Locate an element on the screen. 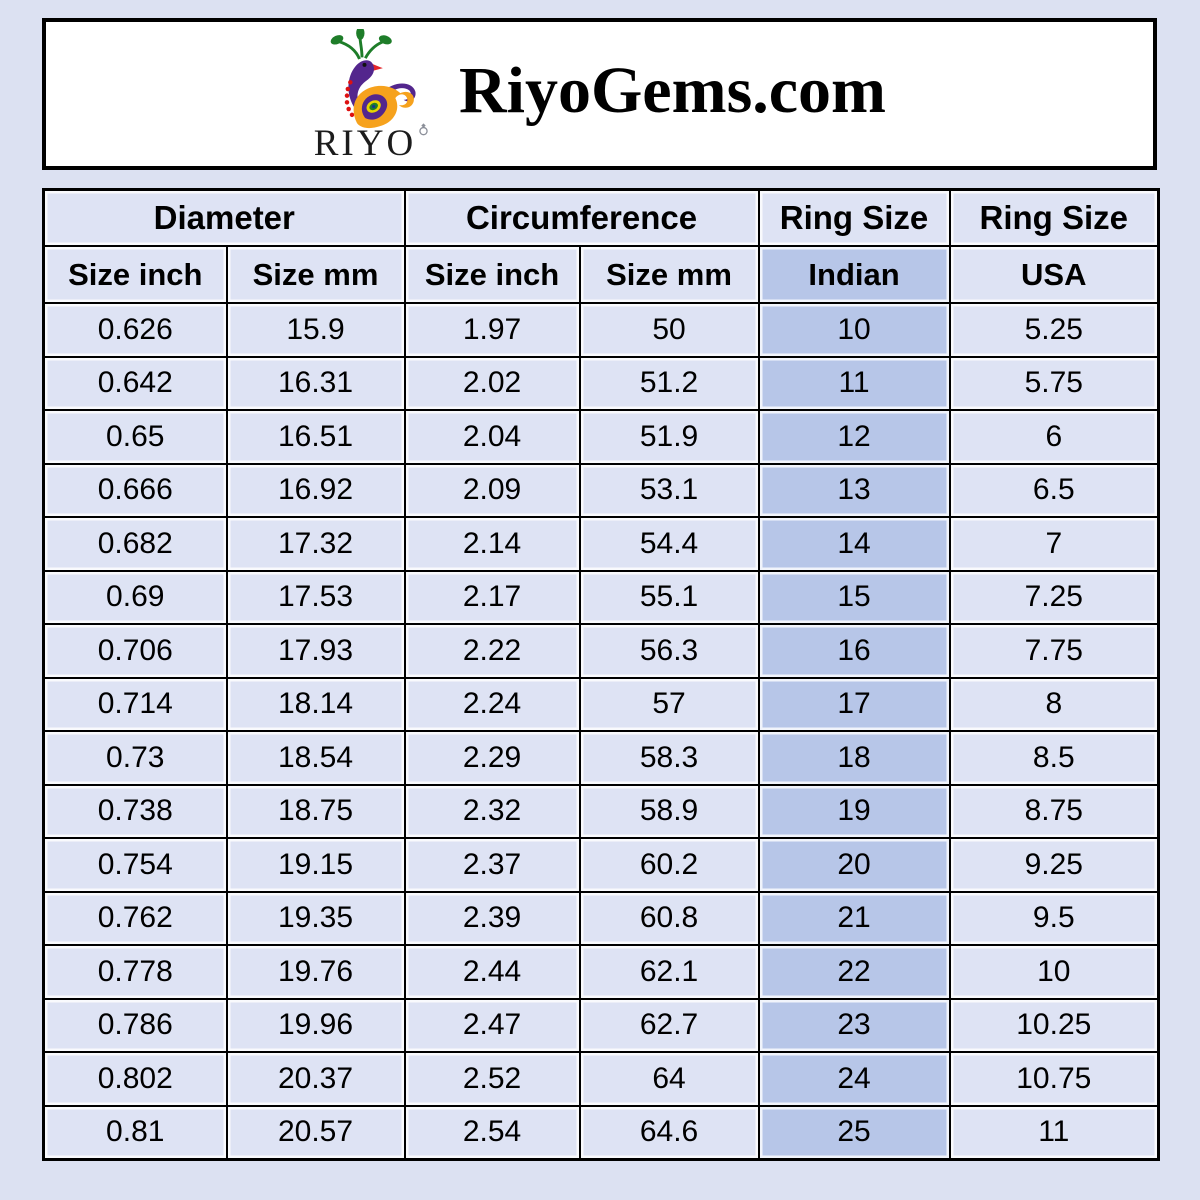  table-cell: 2.32 is located at coordinates (492, 811).